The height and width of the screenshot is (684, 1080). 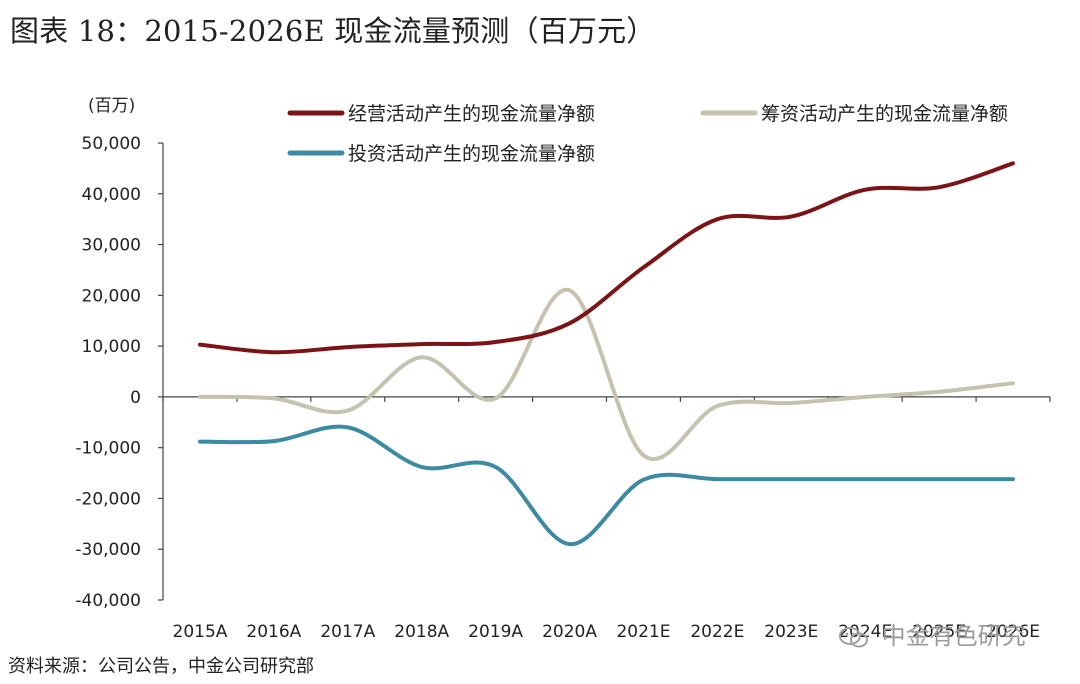 What do you see at coordinates (471, 114) in the screenshot?
I see `legend-label: 经营活动产生的现金流量净额` at bounding box center [471, 114].